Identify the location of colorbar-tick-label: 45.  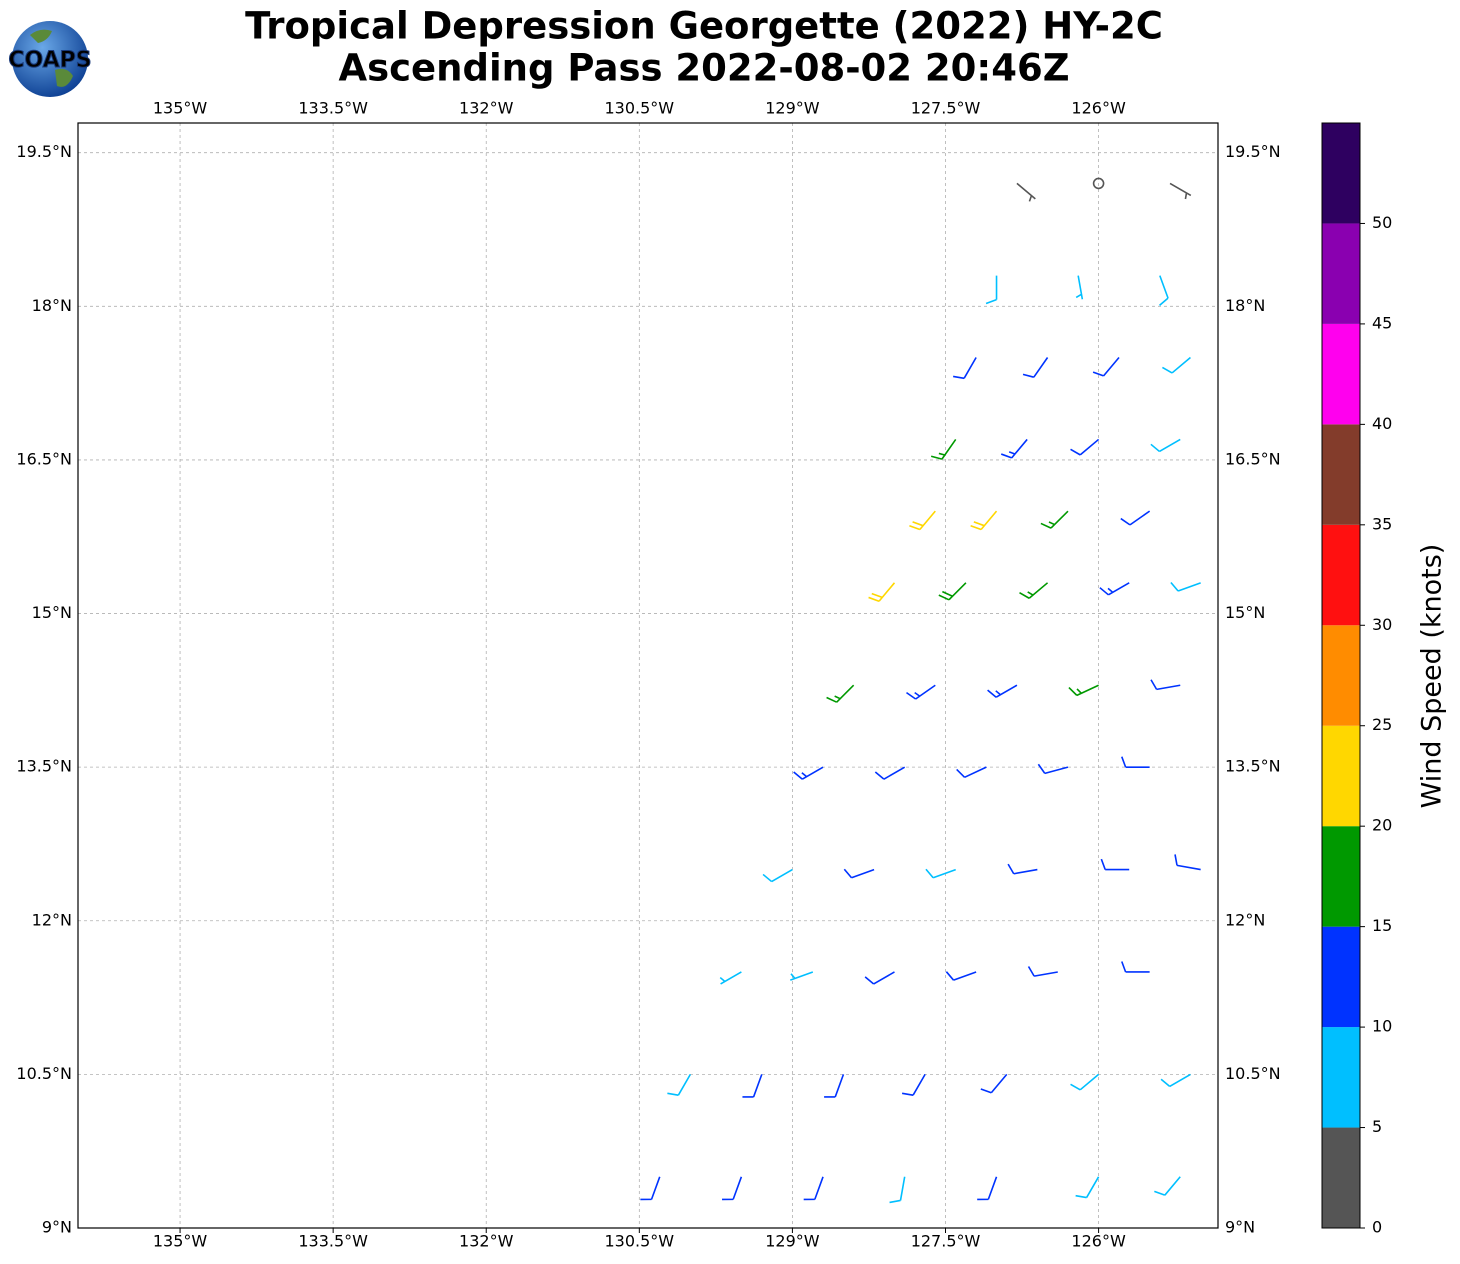
(1382, 322).